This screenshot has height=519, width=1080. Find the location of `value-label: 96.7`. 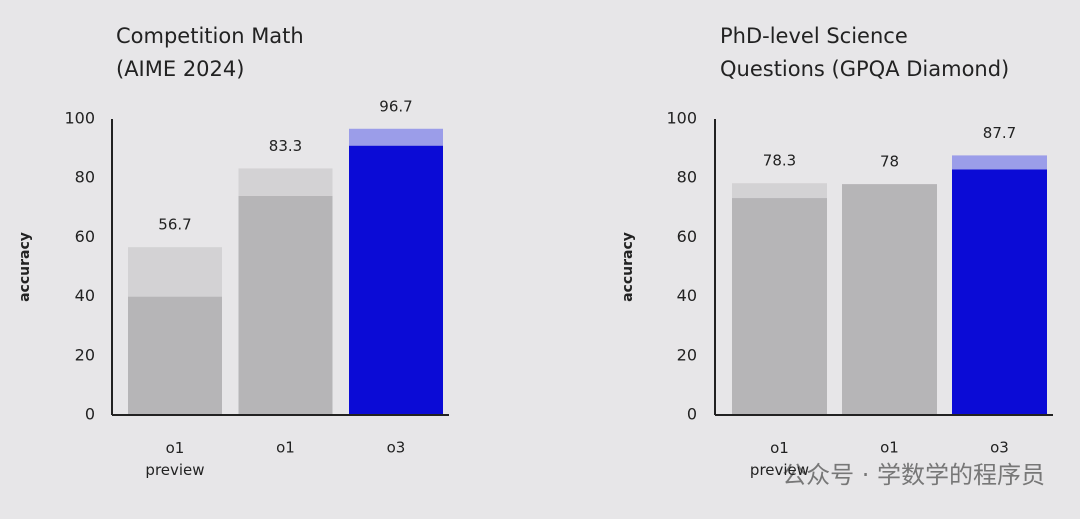

value-label: 96.7 is located at coordinates (395, 106).